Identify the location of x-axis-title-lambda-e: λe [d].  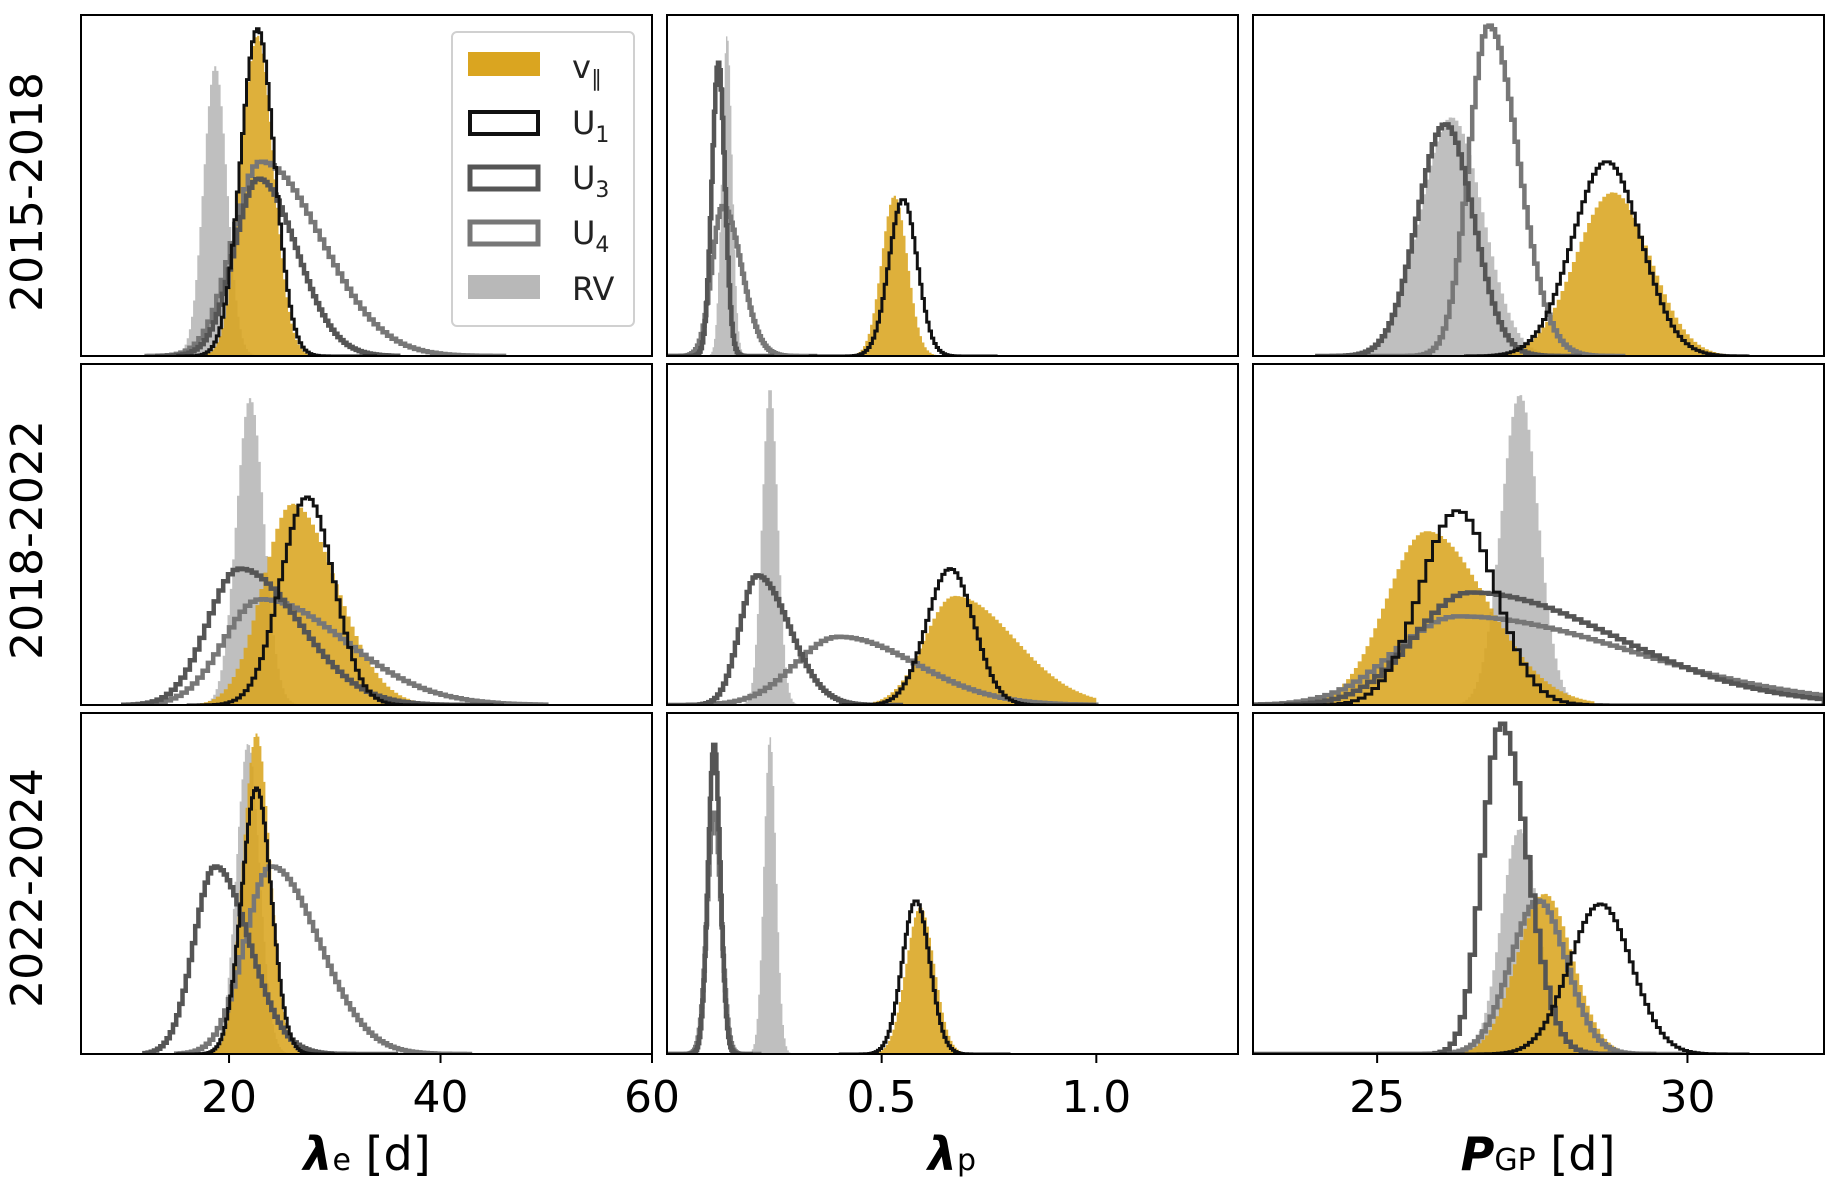
(365, 1154).